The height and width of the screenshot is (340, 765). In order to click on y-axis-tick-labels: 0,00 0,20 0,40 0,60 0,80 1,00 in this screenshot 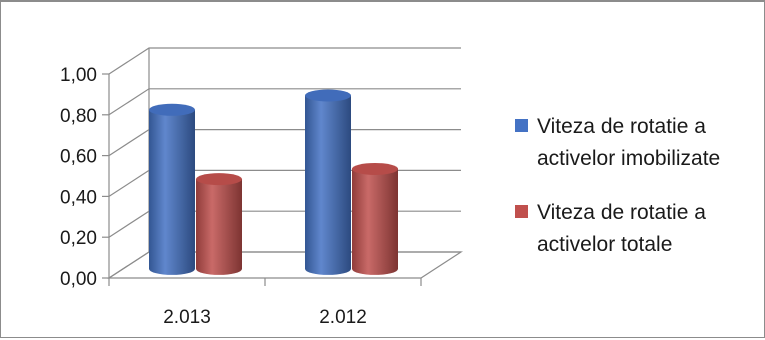, I will do `click(78, 177)`.